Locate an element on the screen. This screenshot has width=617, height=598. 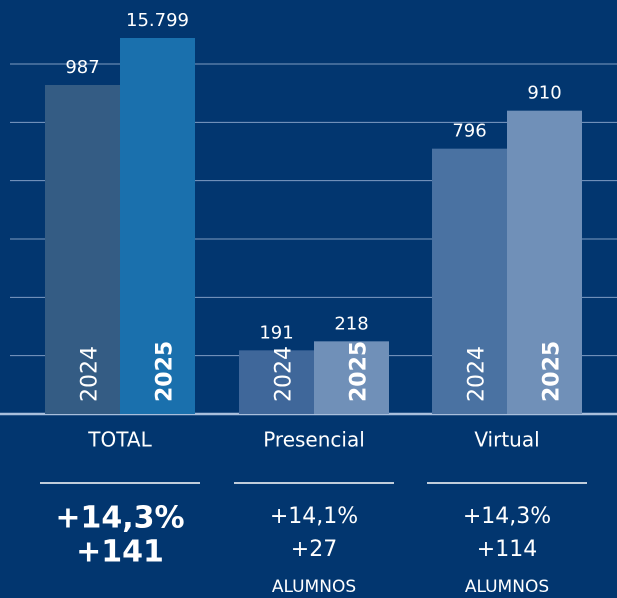
data-label: 987 is located at coordinates (82, 67).